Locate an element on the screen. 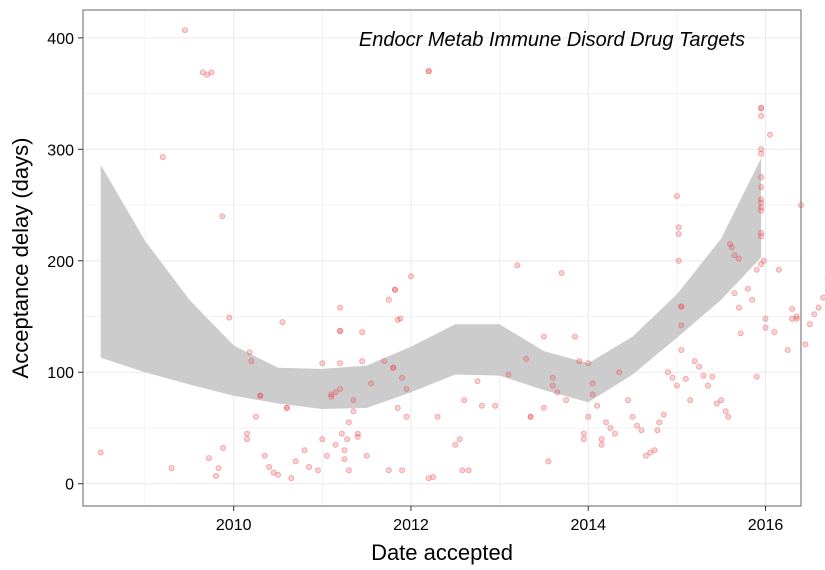 The width and height of the screenshot is (825, 570). x-axis-title: Date accepted is located at coordinates (442, 552).